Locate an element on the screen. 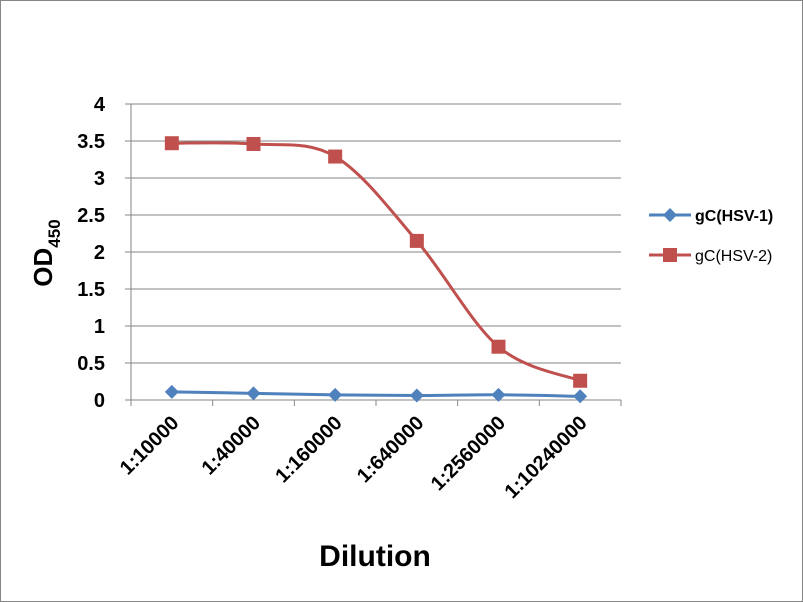  y-tick-label: 3.5 is located at coordinates (91, 142).